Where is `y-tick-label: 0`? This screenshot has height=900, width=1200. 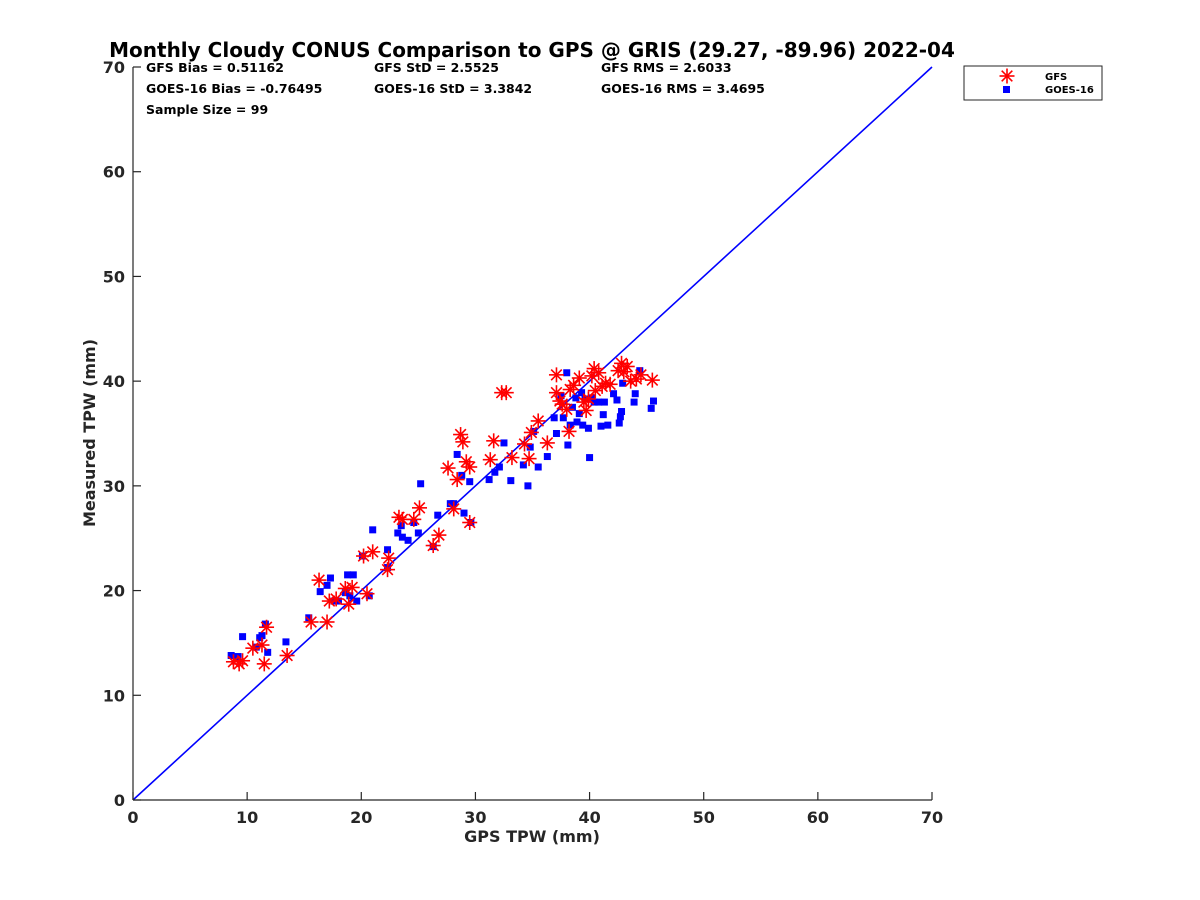 y-tick-label: 0 is located at coordinates (119, 800).